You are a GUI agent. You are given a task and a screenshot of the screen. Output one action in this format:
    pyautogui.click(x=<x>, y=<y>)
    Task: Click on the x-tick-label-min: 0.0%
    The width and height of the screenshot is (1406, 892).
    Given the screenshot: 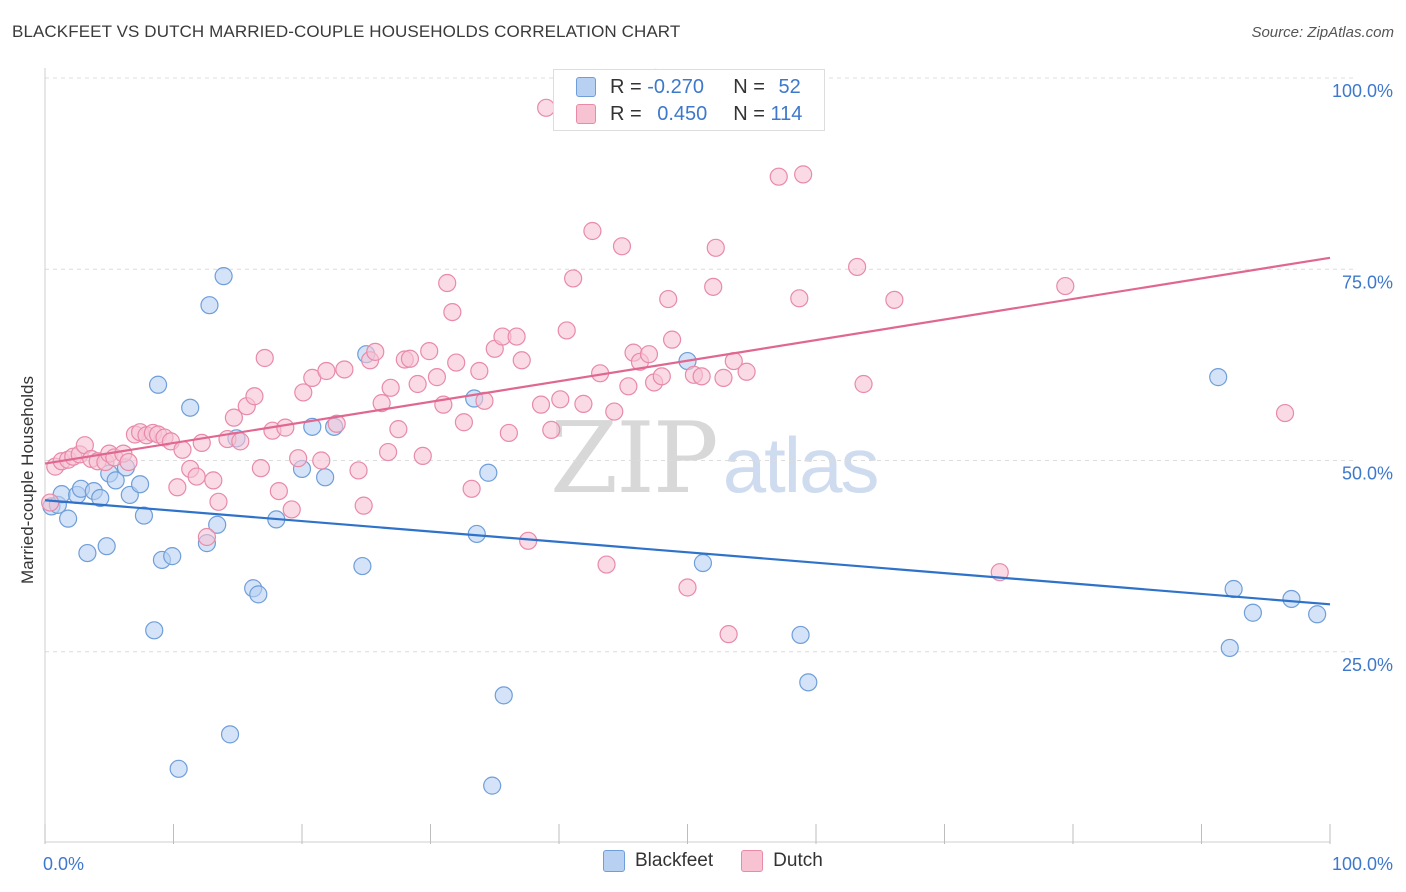 What is the action you would take?
    pyautogui.click(x=63, y=864)
    